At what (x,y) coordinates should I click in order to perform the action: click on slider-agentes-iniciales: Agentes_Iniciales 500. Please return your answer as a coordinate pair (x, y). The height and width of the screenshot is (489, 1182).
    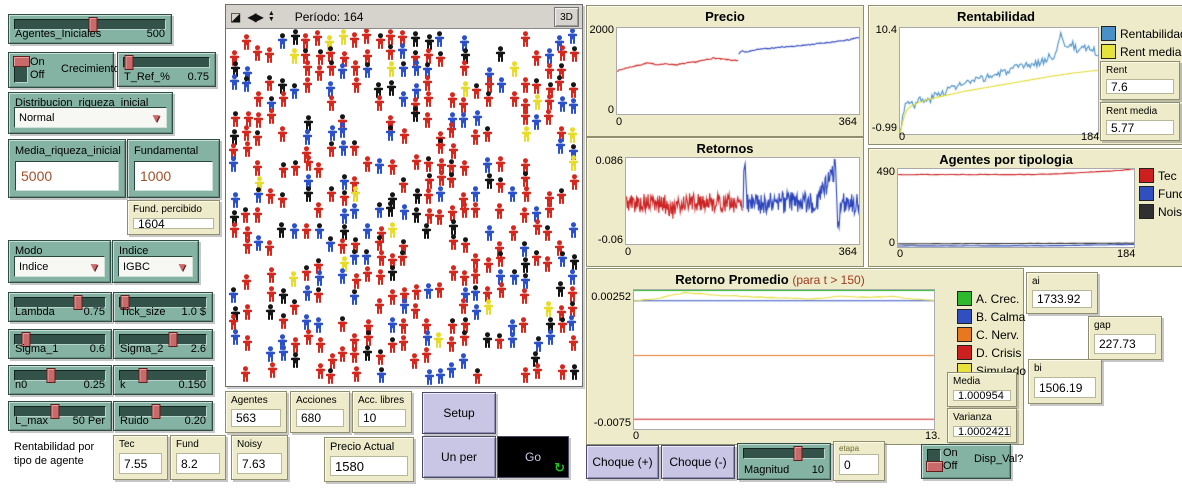
    Looking at the image, I should click on (90, 29).